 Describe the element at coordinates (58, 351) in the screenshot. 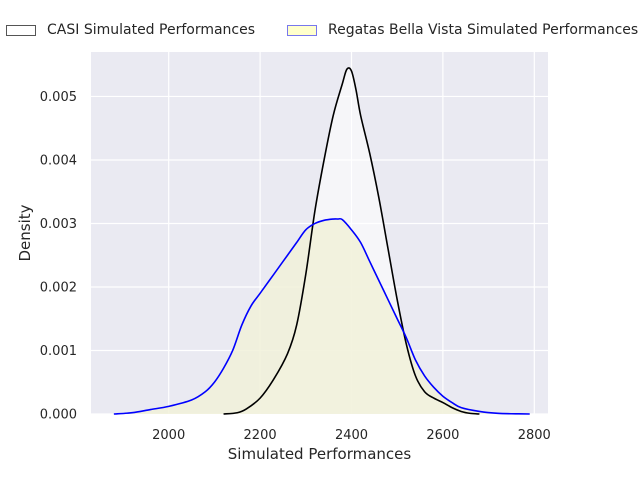

I see `y-tick-label: 0.001` at that location.